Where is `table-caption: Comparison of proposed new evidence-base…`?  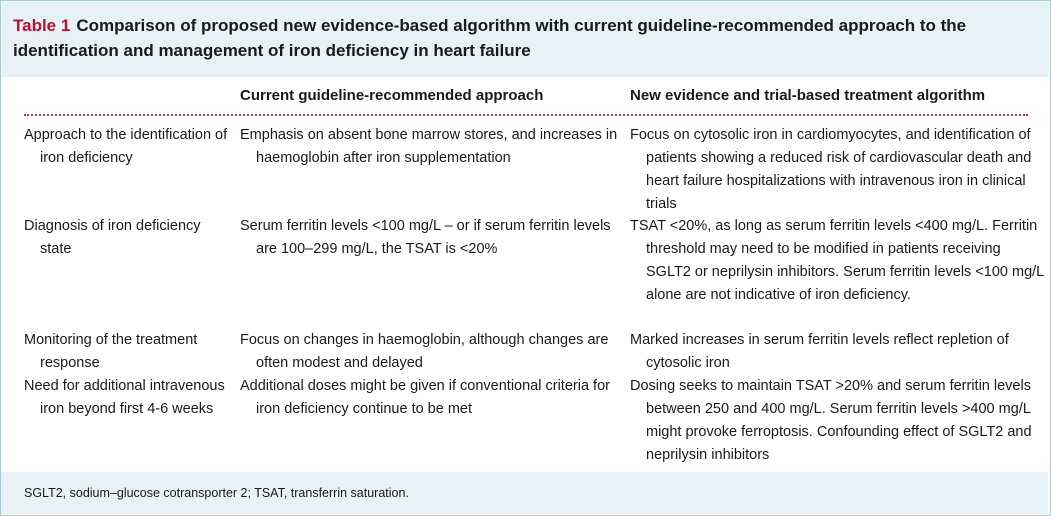
table-caption: Comparison of proposed new evidence-base… is located at coordinates (490, 38).